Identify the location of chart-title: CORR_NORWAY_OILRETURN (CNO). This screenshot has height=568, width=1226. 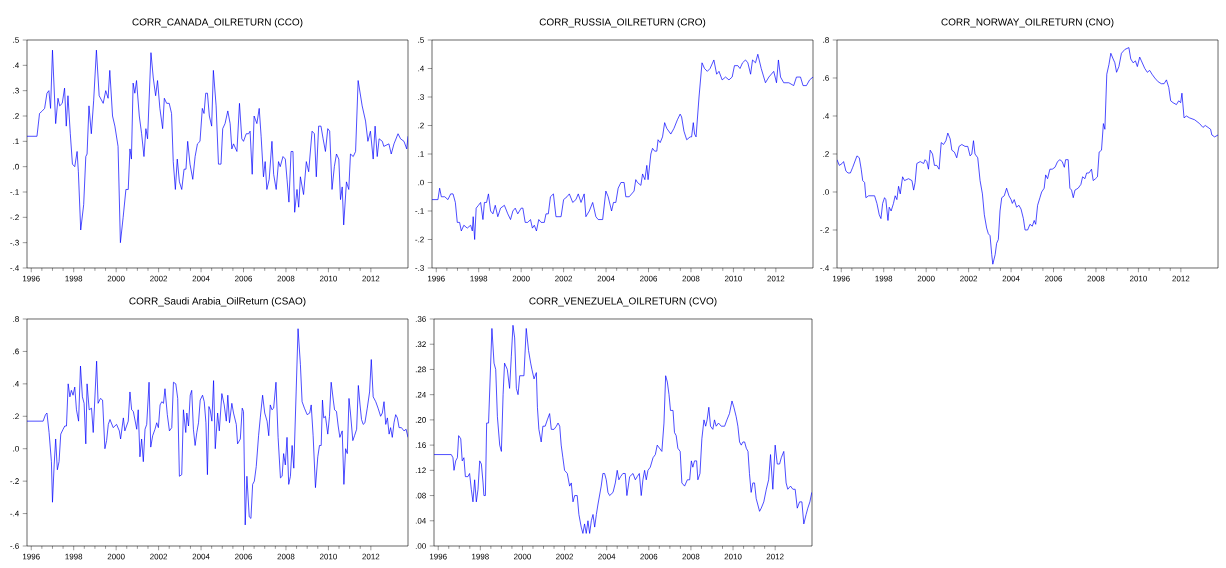
(1027, 23).